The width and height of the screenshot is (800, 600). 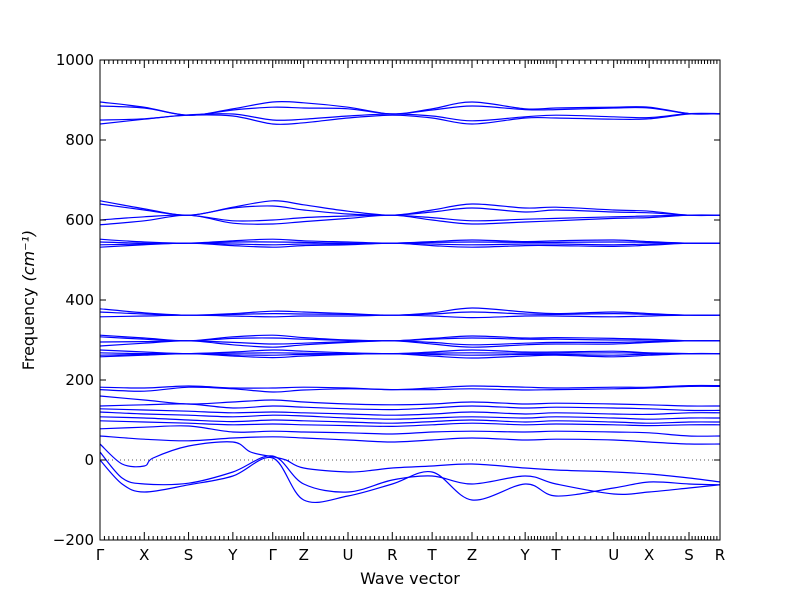 What do you see at coordinates (28, 256) in the screenshot?
I see `y-axis-unit: (cm⁻¹)` at bounding box center [28, 256].